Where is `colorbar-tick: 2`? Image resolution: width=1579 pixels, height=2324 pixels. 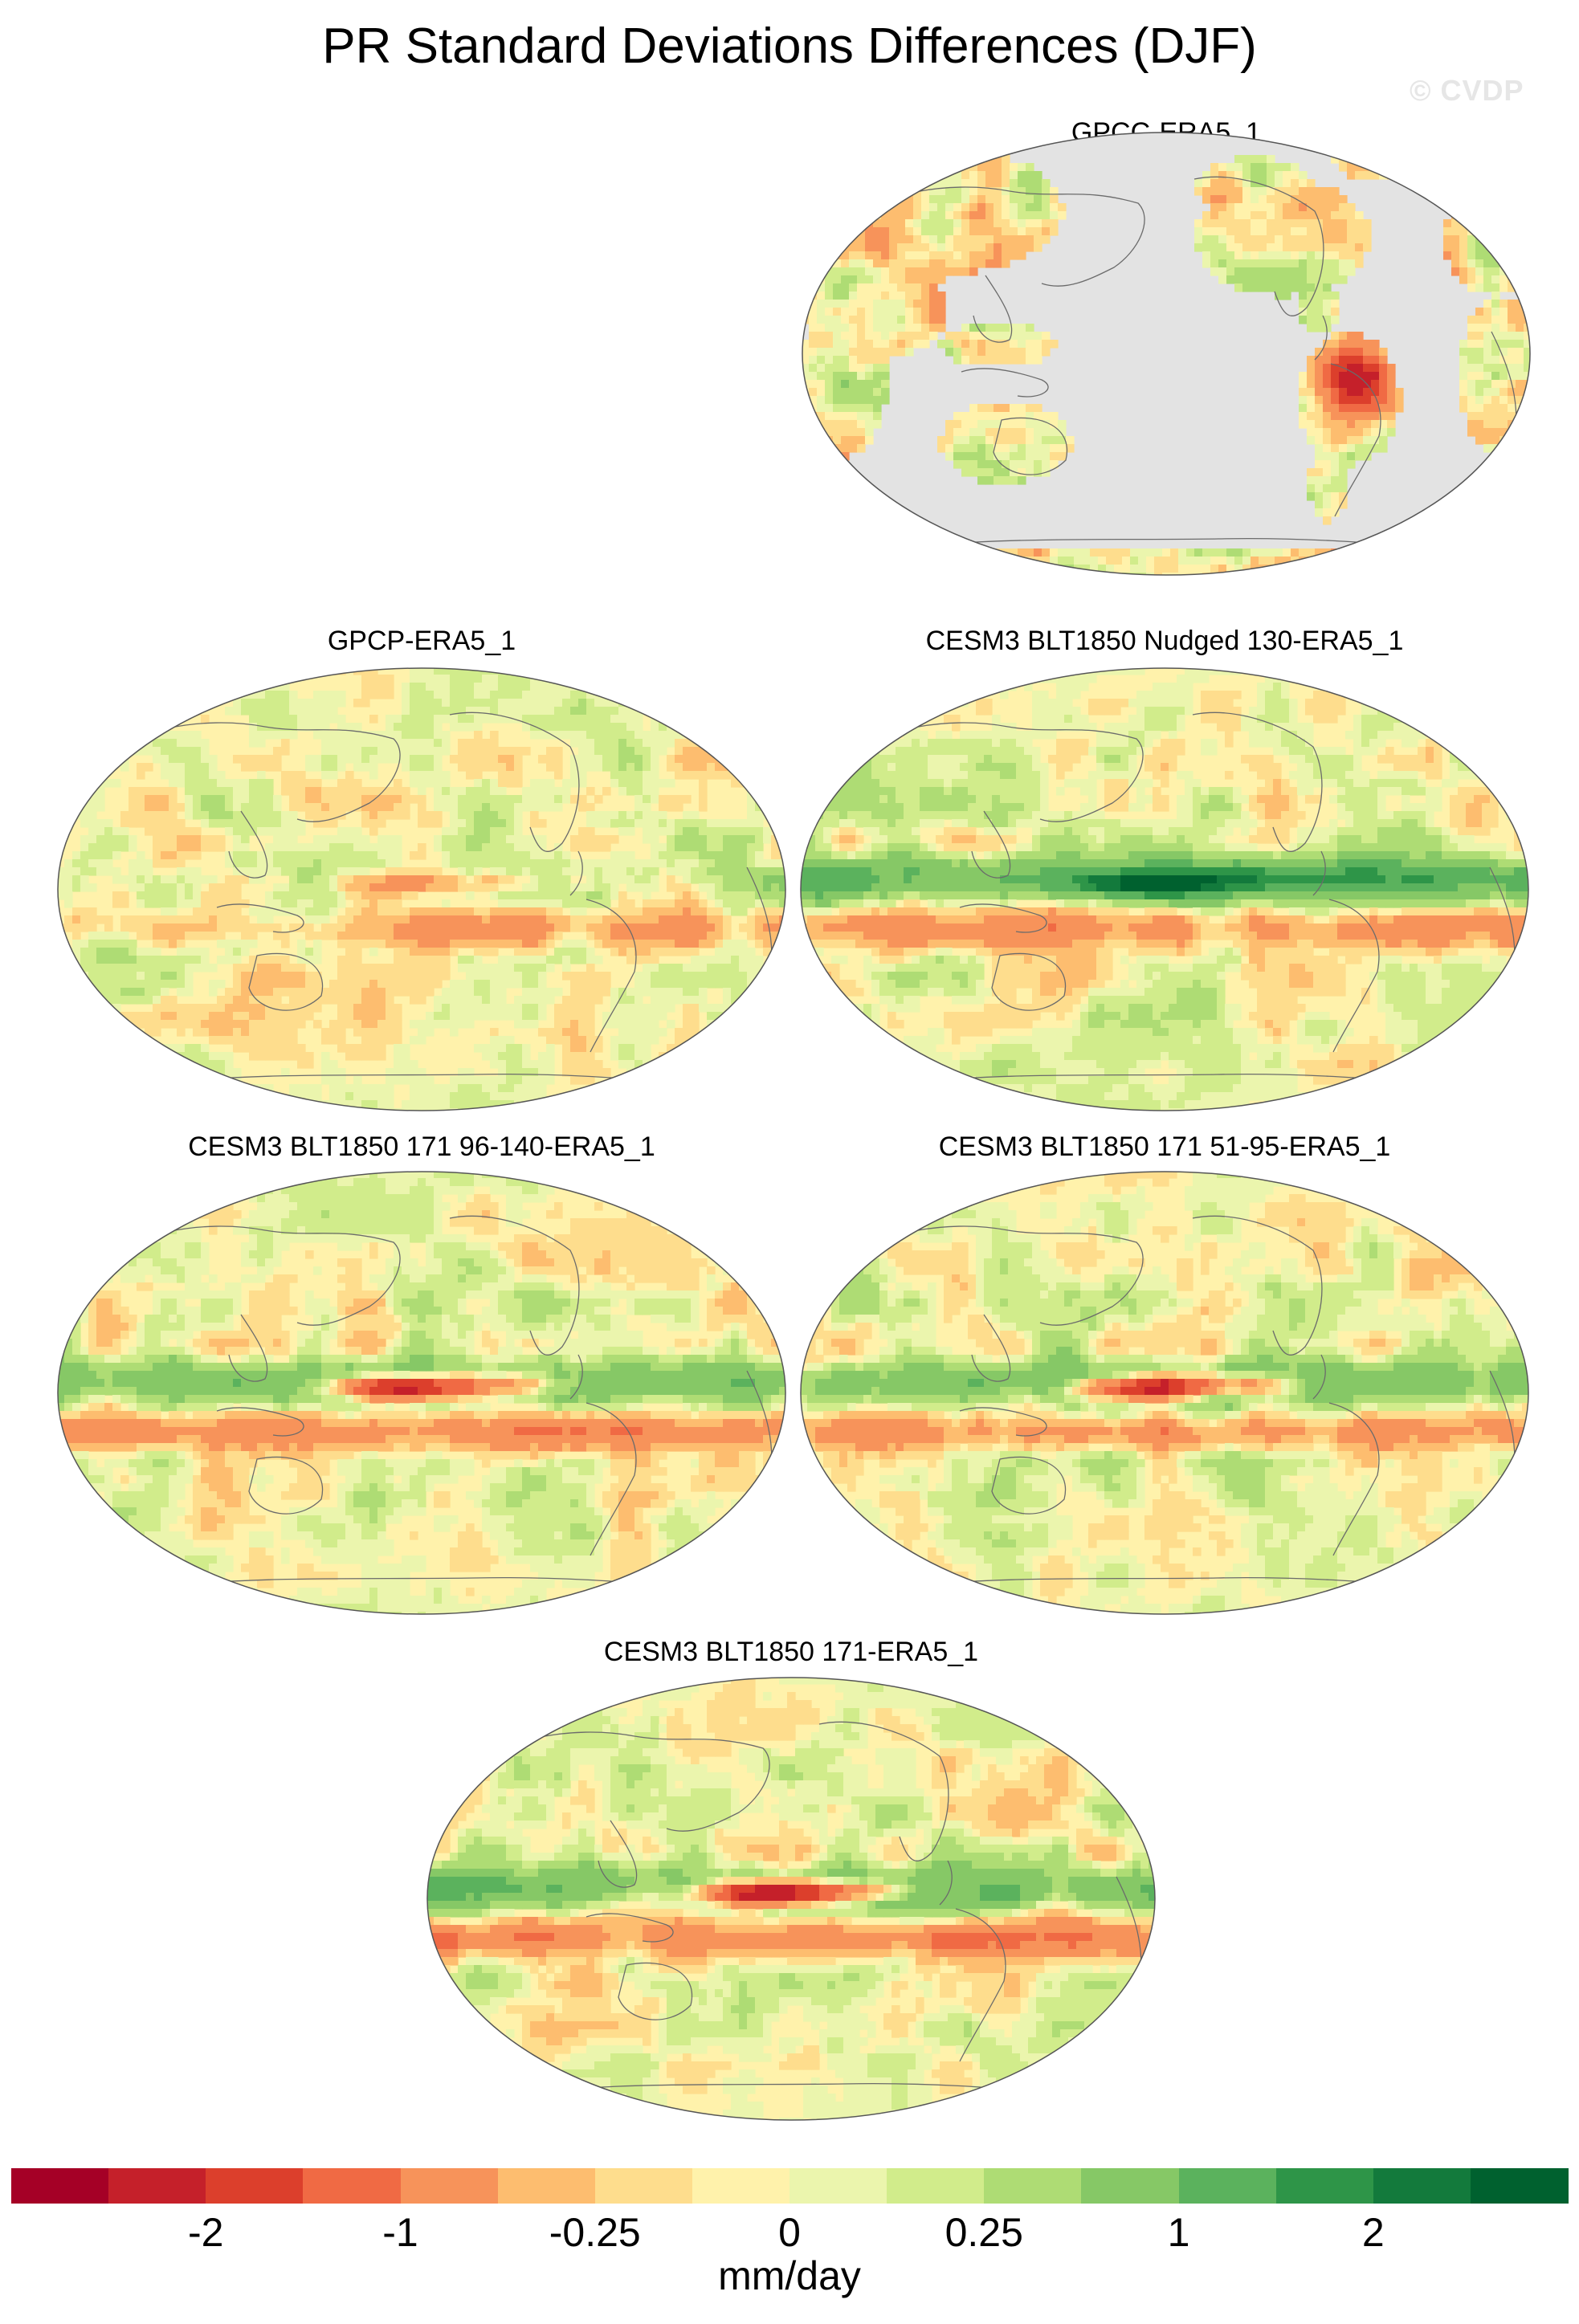 colorbar-tick: 2 is located at coordinates (1373, 2232).